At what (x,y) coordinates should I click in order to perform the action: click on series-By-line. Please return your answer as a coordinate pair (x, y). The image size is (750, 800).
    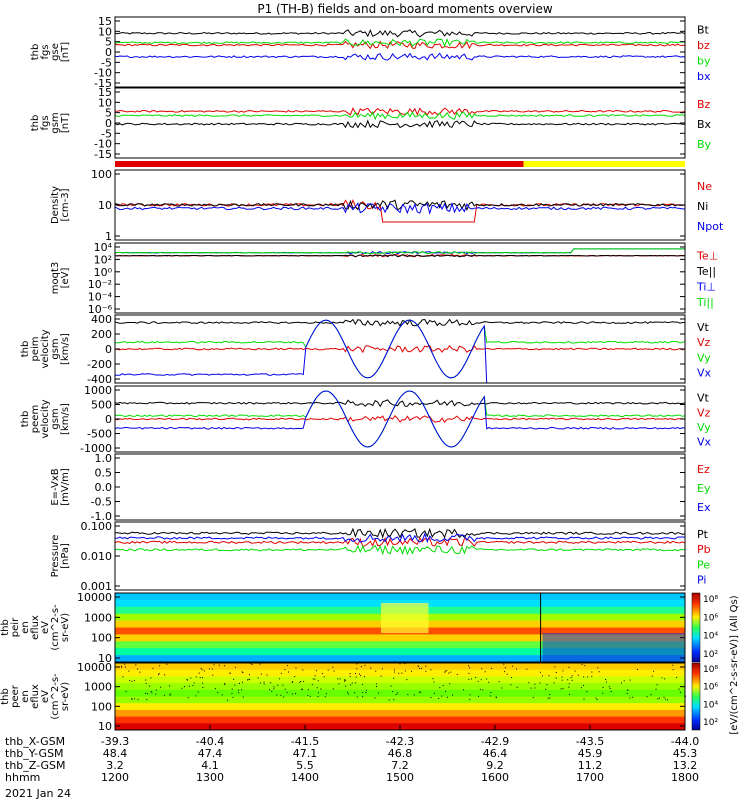
    Looking at the image, I should click on (400, 116).